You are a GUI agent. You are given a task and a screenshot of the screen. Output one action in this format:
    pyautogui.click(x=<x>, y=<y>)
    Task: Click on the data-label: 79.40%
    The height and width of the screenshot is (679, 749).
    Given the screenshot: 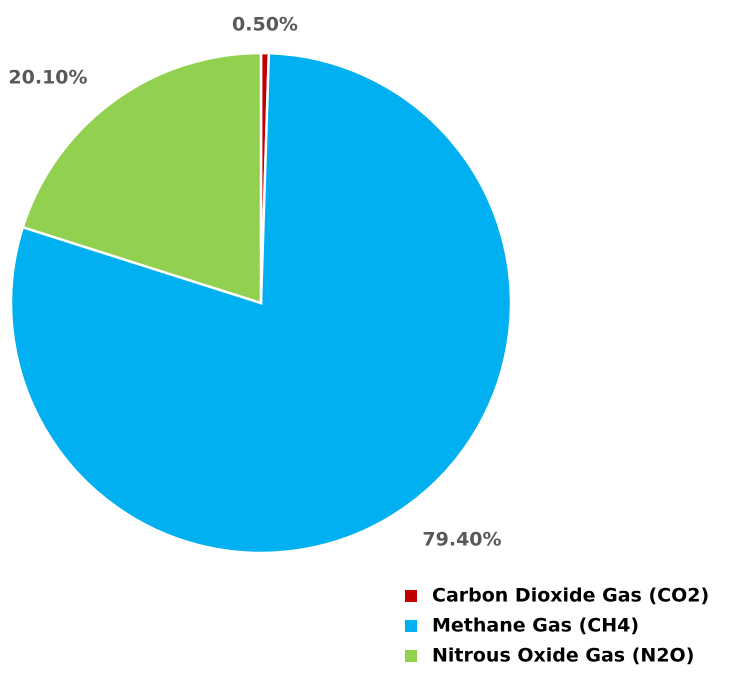 What is the action you would take?
    pyautogui.click(x=461, y=540)
    